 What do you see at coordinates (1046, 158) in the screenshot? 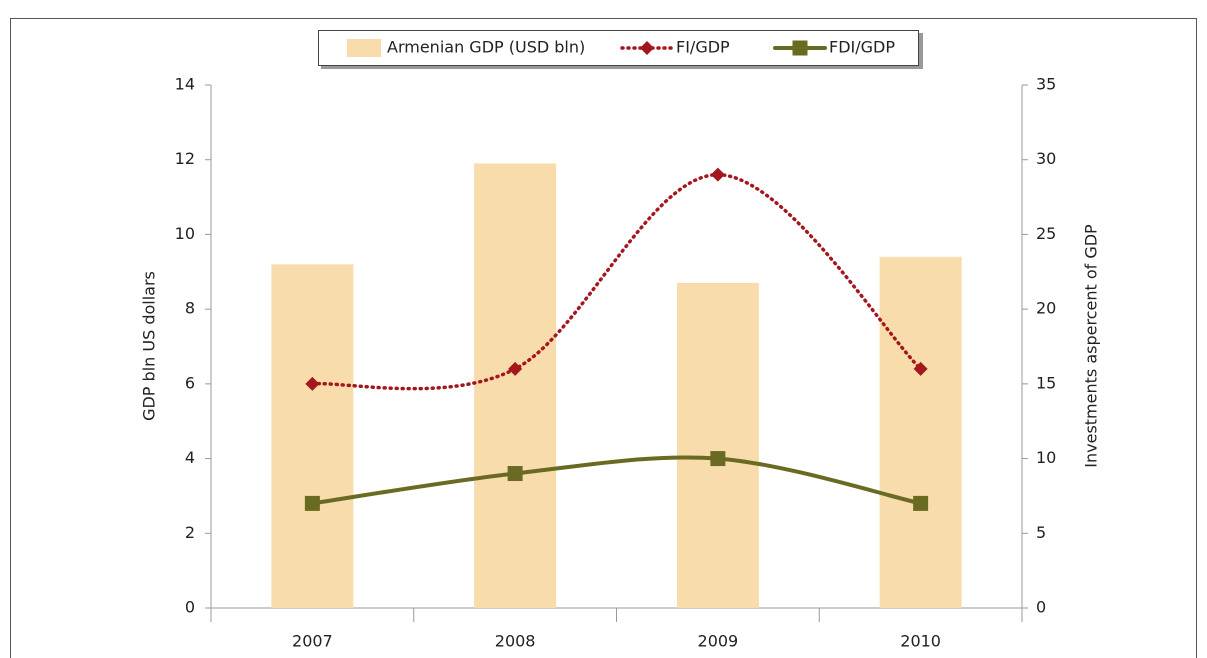
I see `y2-tick-label: 30` at bounding box center [1046, 158].